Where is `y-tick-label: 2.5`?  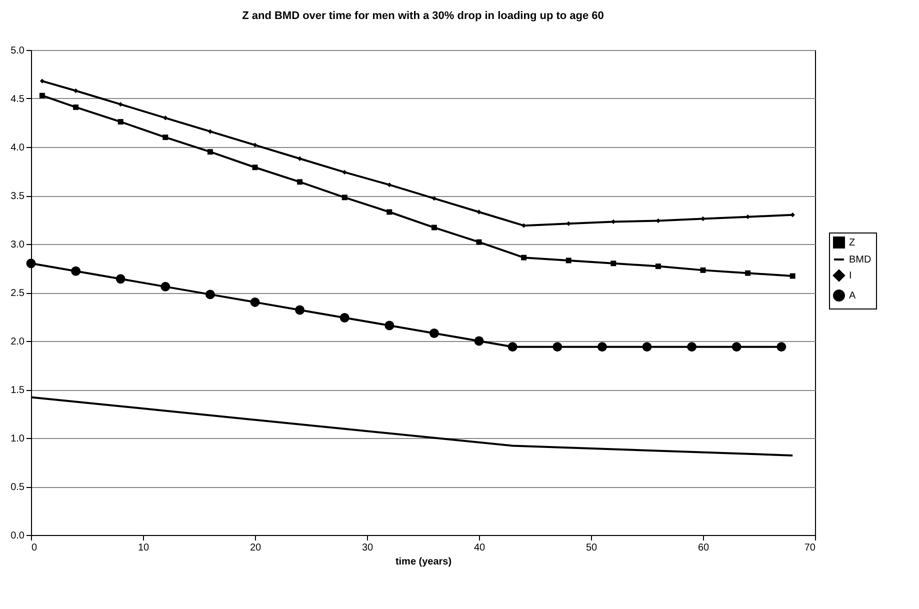
y-tick-label: 2.5 is located at coordinates (17, 293).